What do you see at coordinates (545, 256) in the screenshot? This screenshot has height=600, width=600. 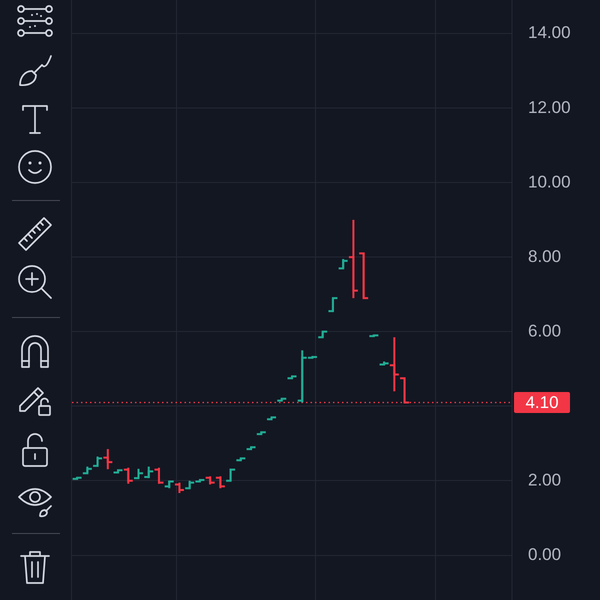 I see `y-tick-label: 8.00` at bounding box center [545, 256].